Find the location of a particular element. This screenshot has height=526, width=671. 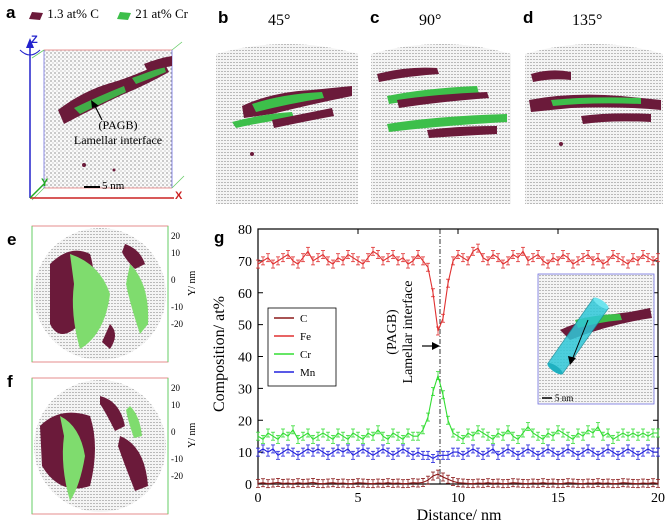

panel-g-label: g is located at coordinates (219, 237).